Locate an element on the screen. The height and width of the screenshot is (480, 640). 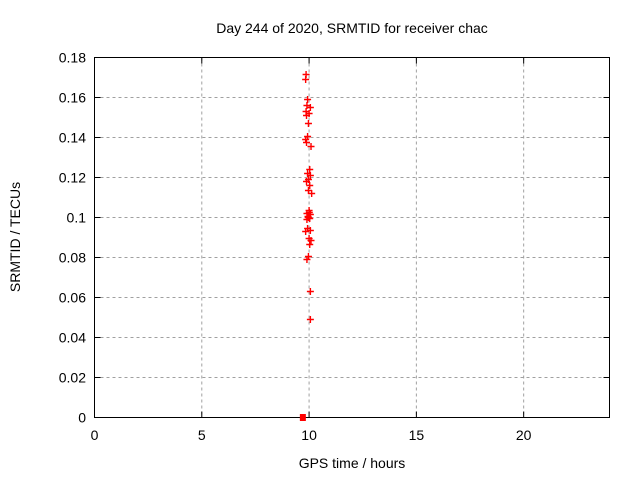
y-tick-label: 0.12 is located at coordinates (72, 178).